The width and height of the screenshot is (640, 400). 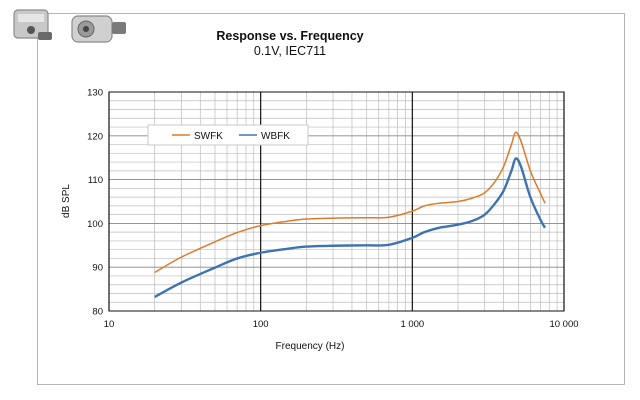 I want to click on x-axis-label: Frequency (Hz), so click(x=310, y=346).